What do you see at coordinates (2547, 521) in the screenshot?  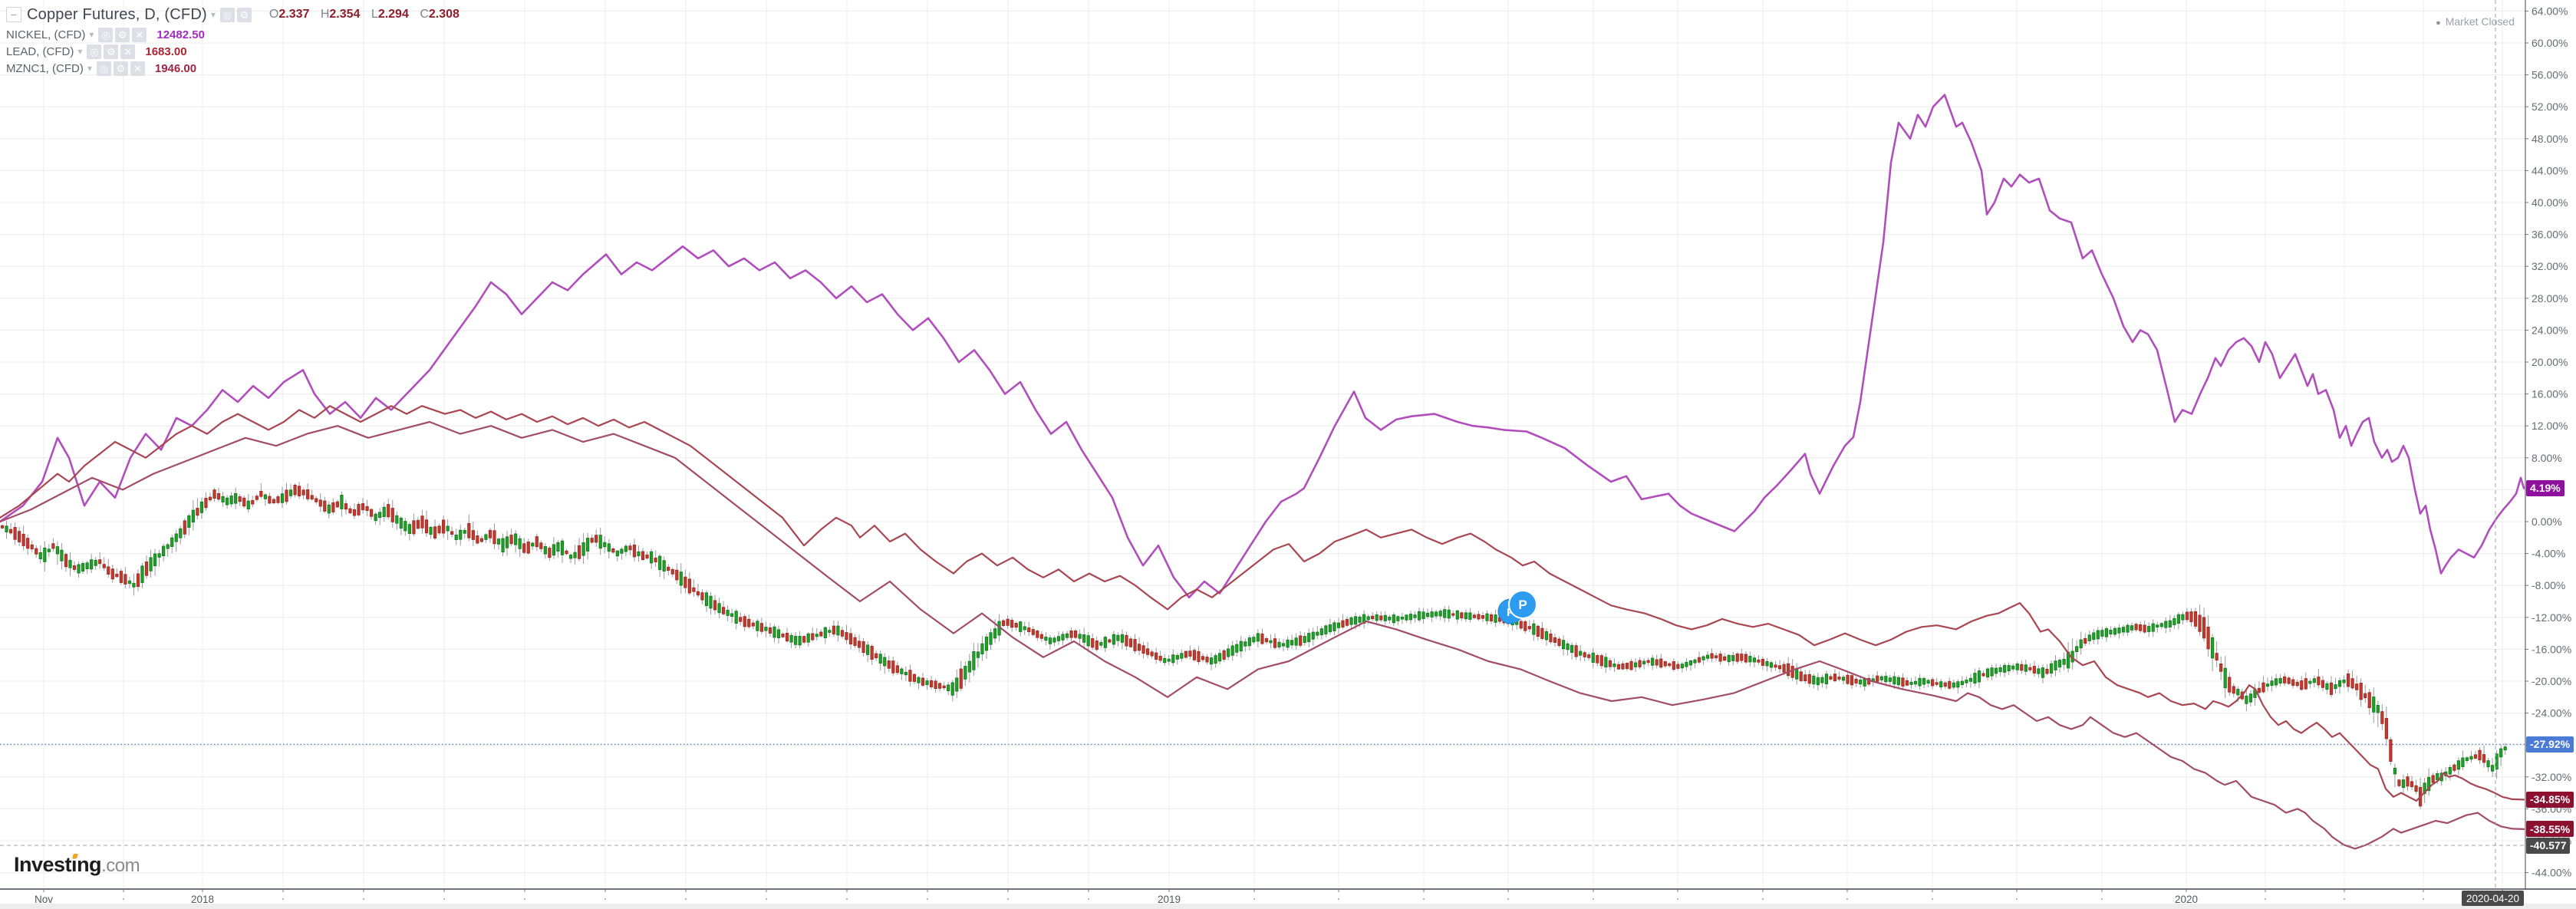 I see `price-tick-label: 0.00%` at bounding box center [2547, 521].